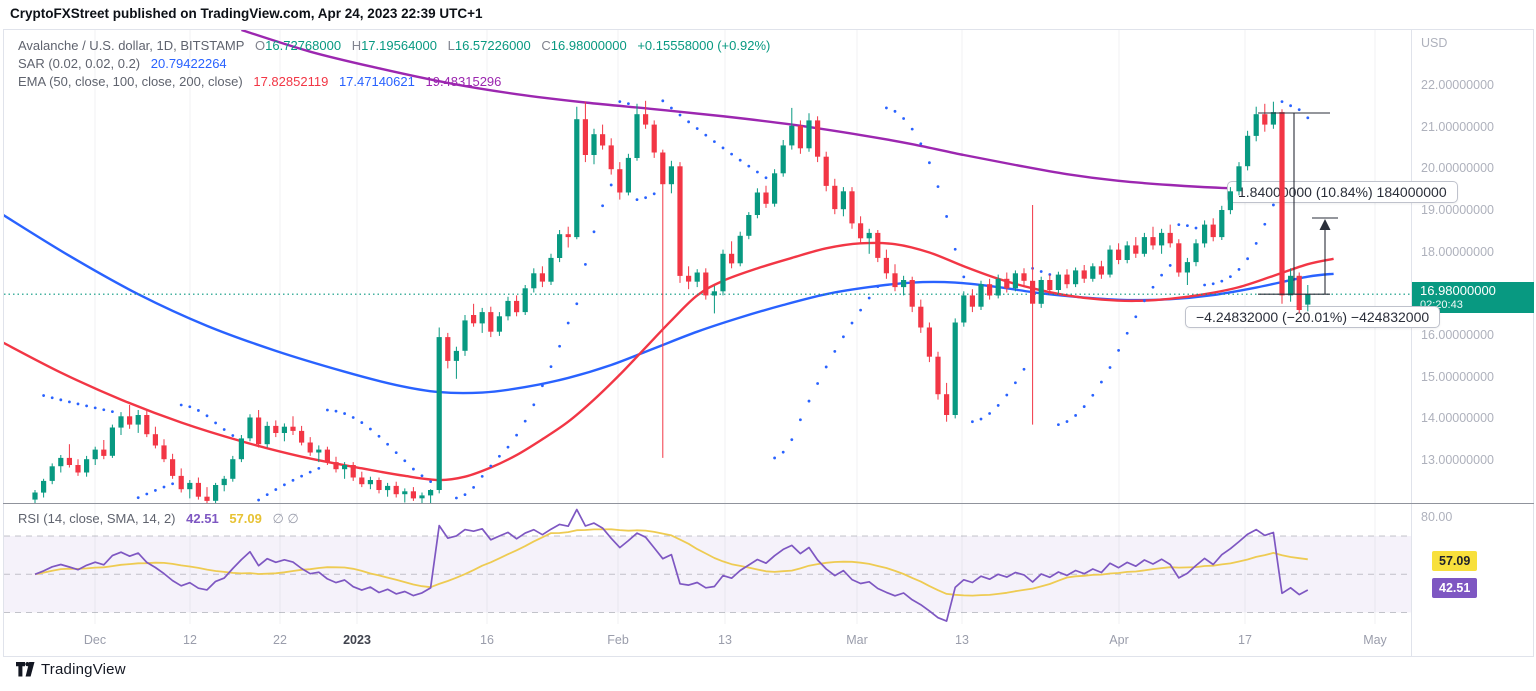  I want to click on rsi-ma-line, so click(671, 562).